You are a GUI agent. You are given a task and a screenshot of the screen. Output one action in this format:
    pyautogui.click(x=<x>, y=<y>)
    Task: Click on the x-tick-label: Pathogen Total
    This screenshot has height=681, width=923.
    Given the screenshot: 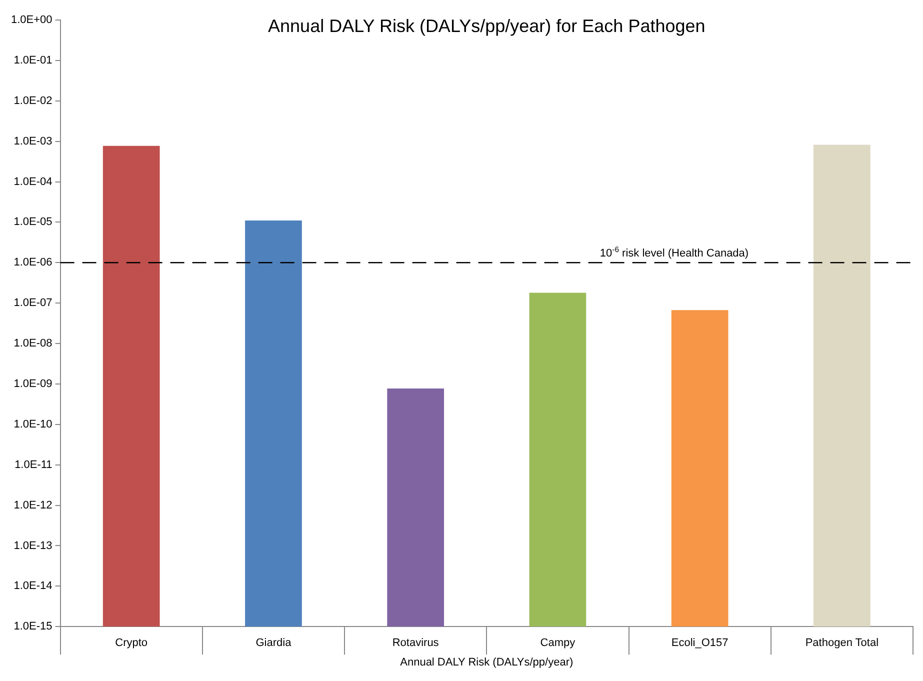 What is the action you would take?
    pyautogui.click(x=842, y=643)
    